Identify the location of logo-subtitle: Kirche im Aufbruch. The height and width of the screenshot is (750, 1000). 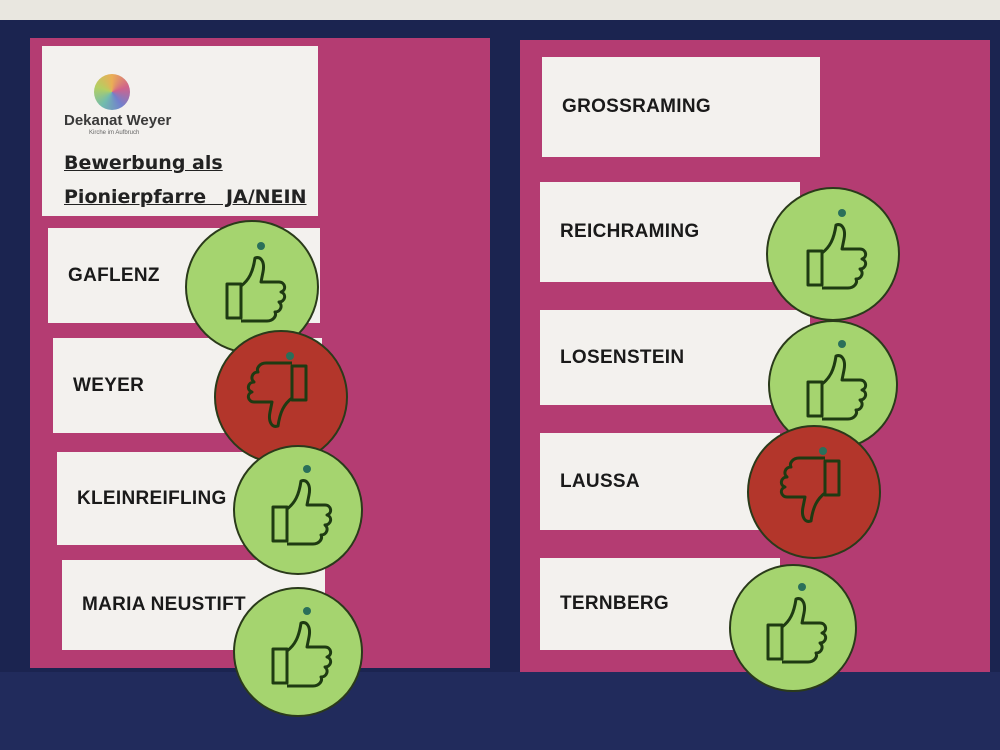
(114, 133).